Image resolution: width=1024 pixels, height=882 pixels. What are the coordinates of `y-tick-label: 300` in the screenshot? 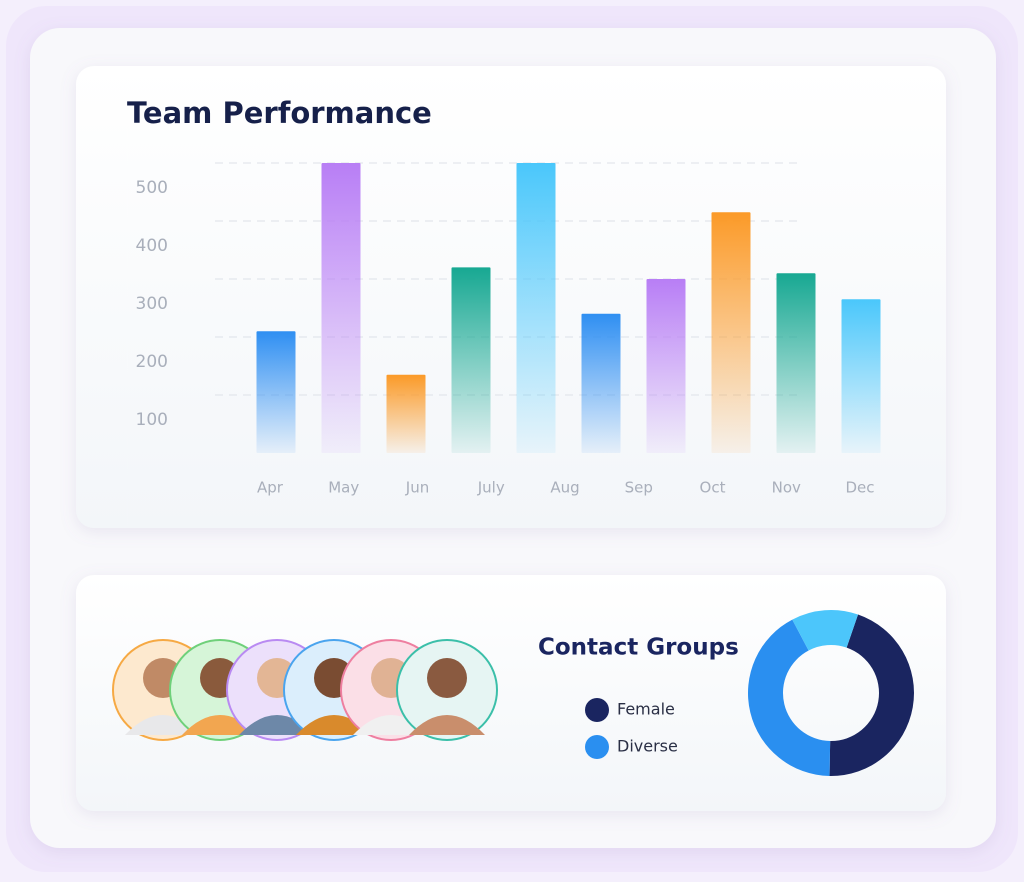 It's located at (152, 304).